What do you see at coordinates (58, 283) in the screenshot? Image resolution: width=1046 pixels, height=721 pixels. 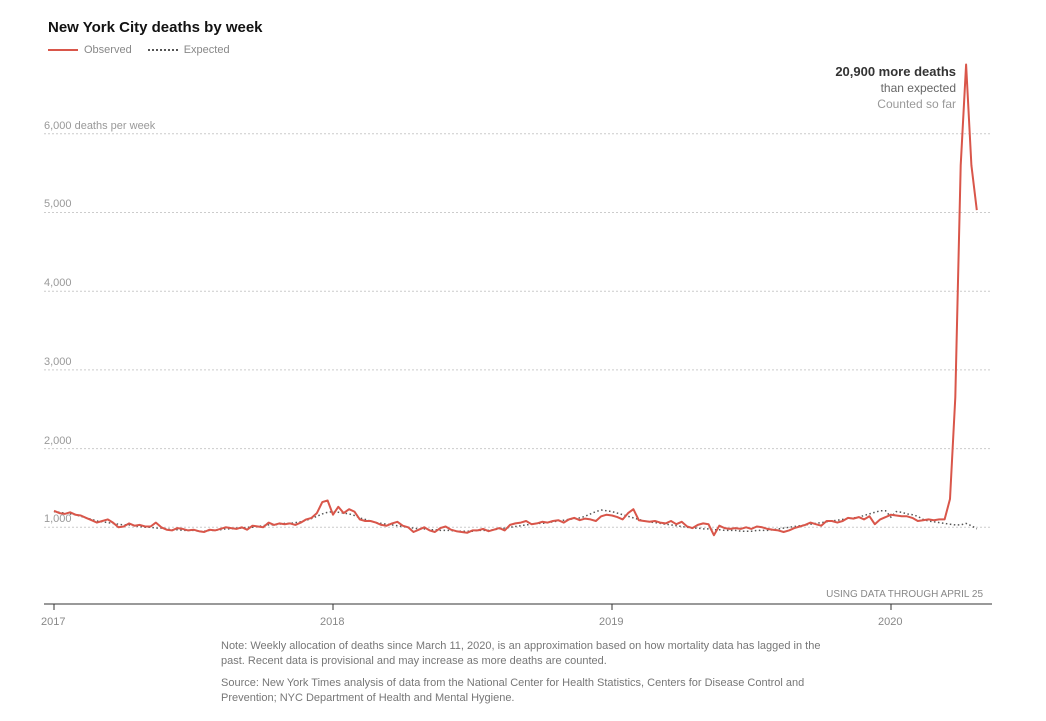 I see `y-tick-label: 4,000` at bounding box center [58, 283].